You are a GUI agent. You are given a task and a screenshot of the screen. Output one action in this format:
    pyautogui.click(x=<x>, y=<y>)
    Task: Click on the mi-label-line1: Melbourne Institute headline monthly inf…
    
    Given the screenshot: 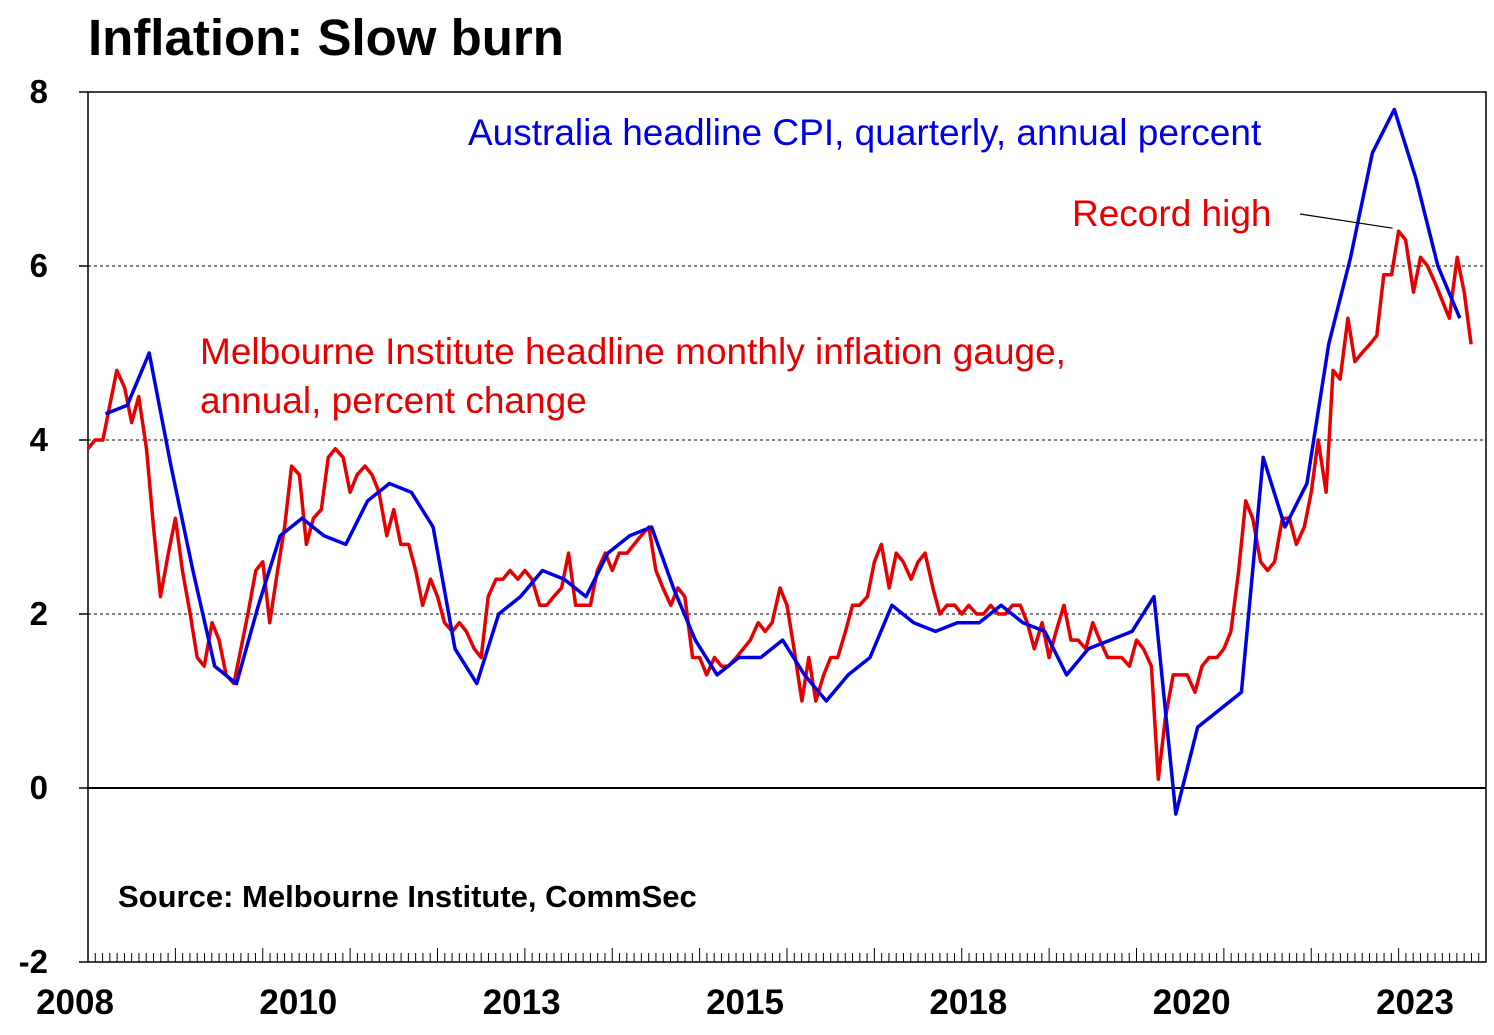 What is the action you would take?
    pyautogui.click(x=633, y=351)
    